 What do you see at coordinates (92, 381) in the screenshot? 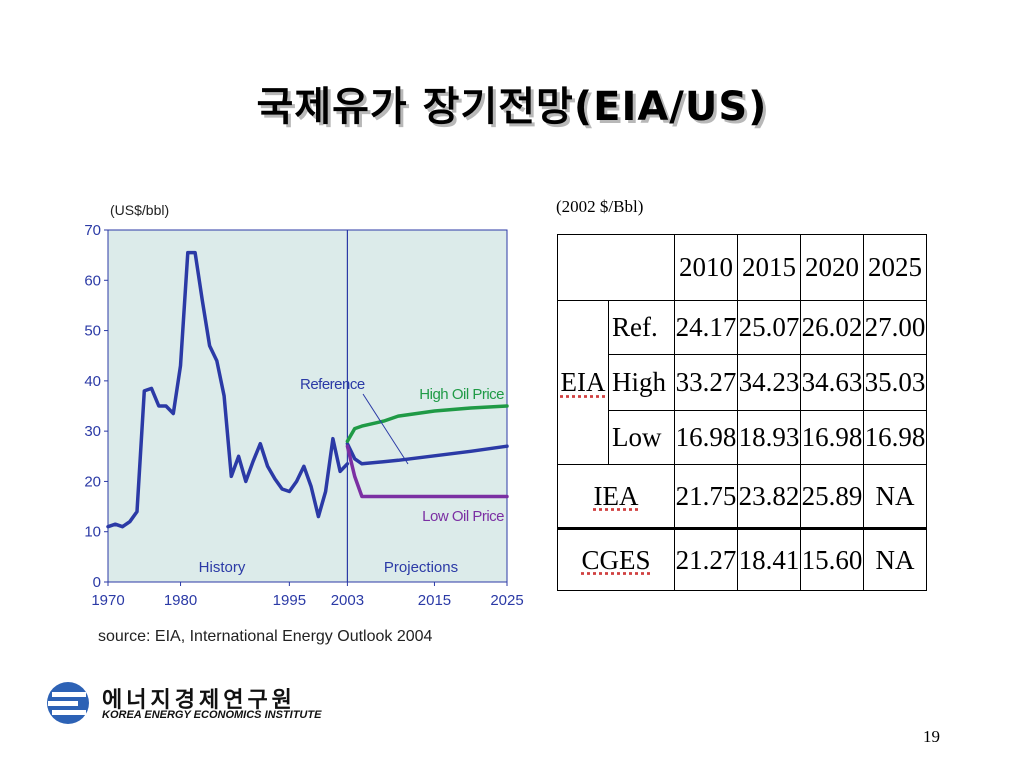
I see `y-tick-label: 40` at bounding box center [92, 381].